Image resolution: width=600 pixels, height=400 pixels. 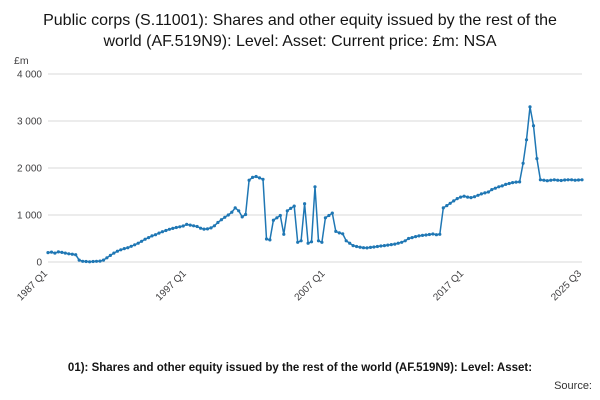 What do you see at coordinates (310, 285) in the screenshot?
I see `svg-text: 2007 Q1` at bounding box center [310, 285].